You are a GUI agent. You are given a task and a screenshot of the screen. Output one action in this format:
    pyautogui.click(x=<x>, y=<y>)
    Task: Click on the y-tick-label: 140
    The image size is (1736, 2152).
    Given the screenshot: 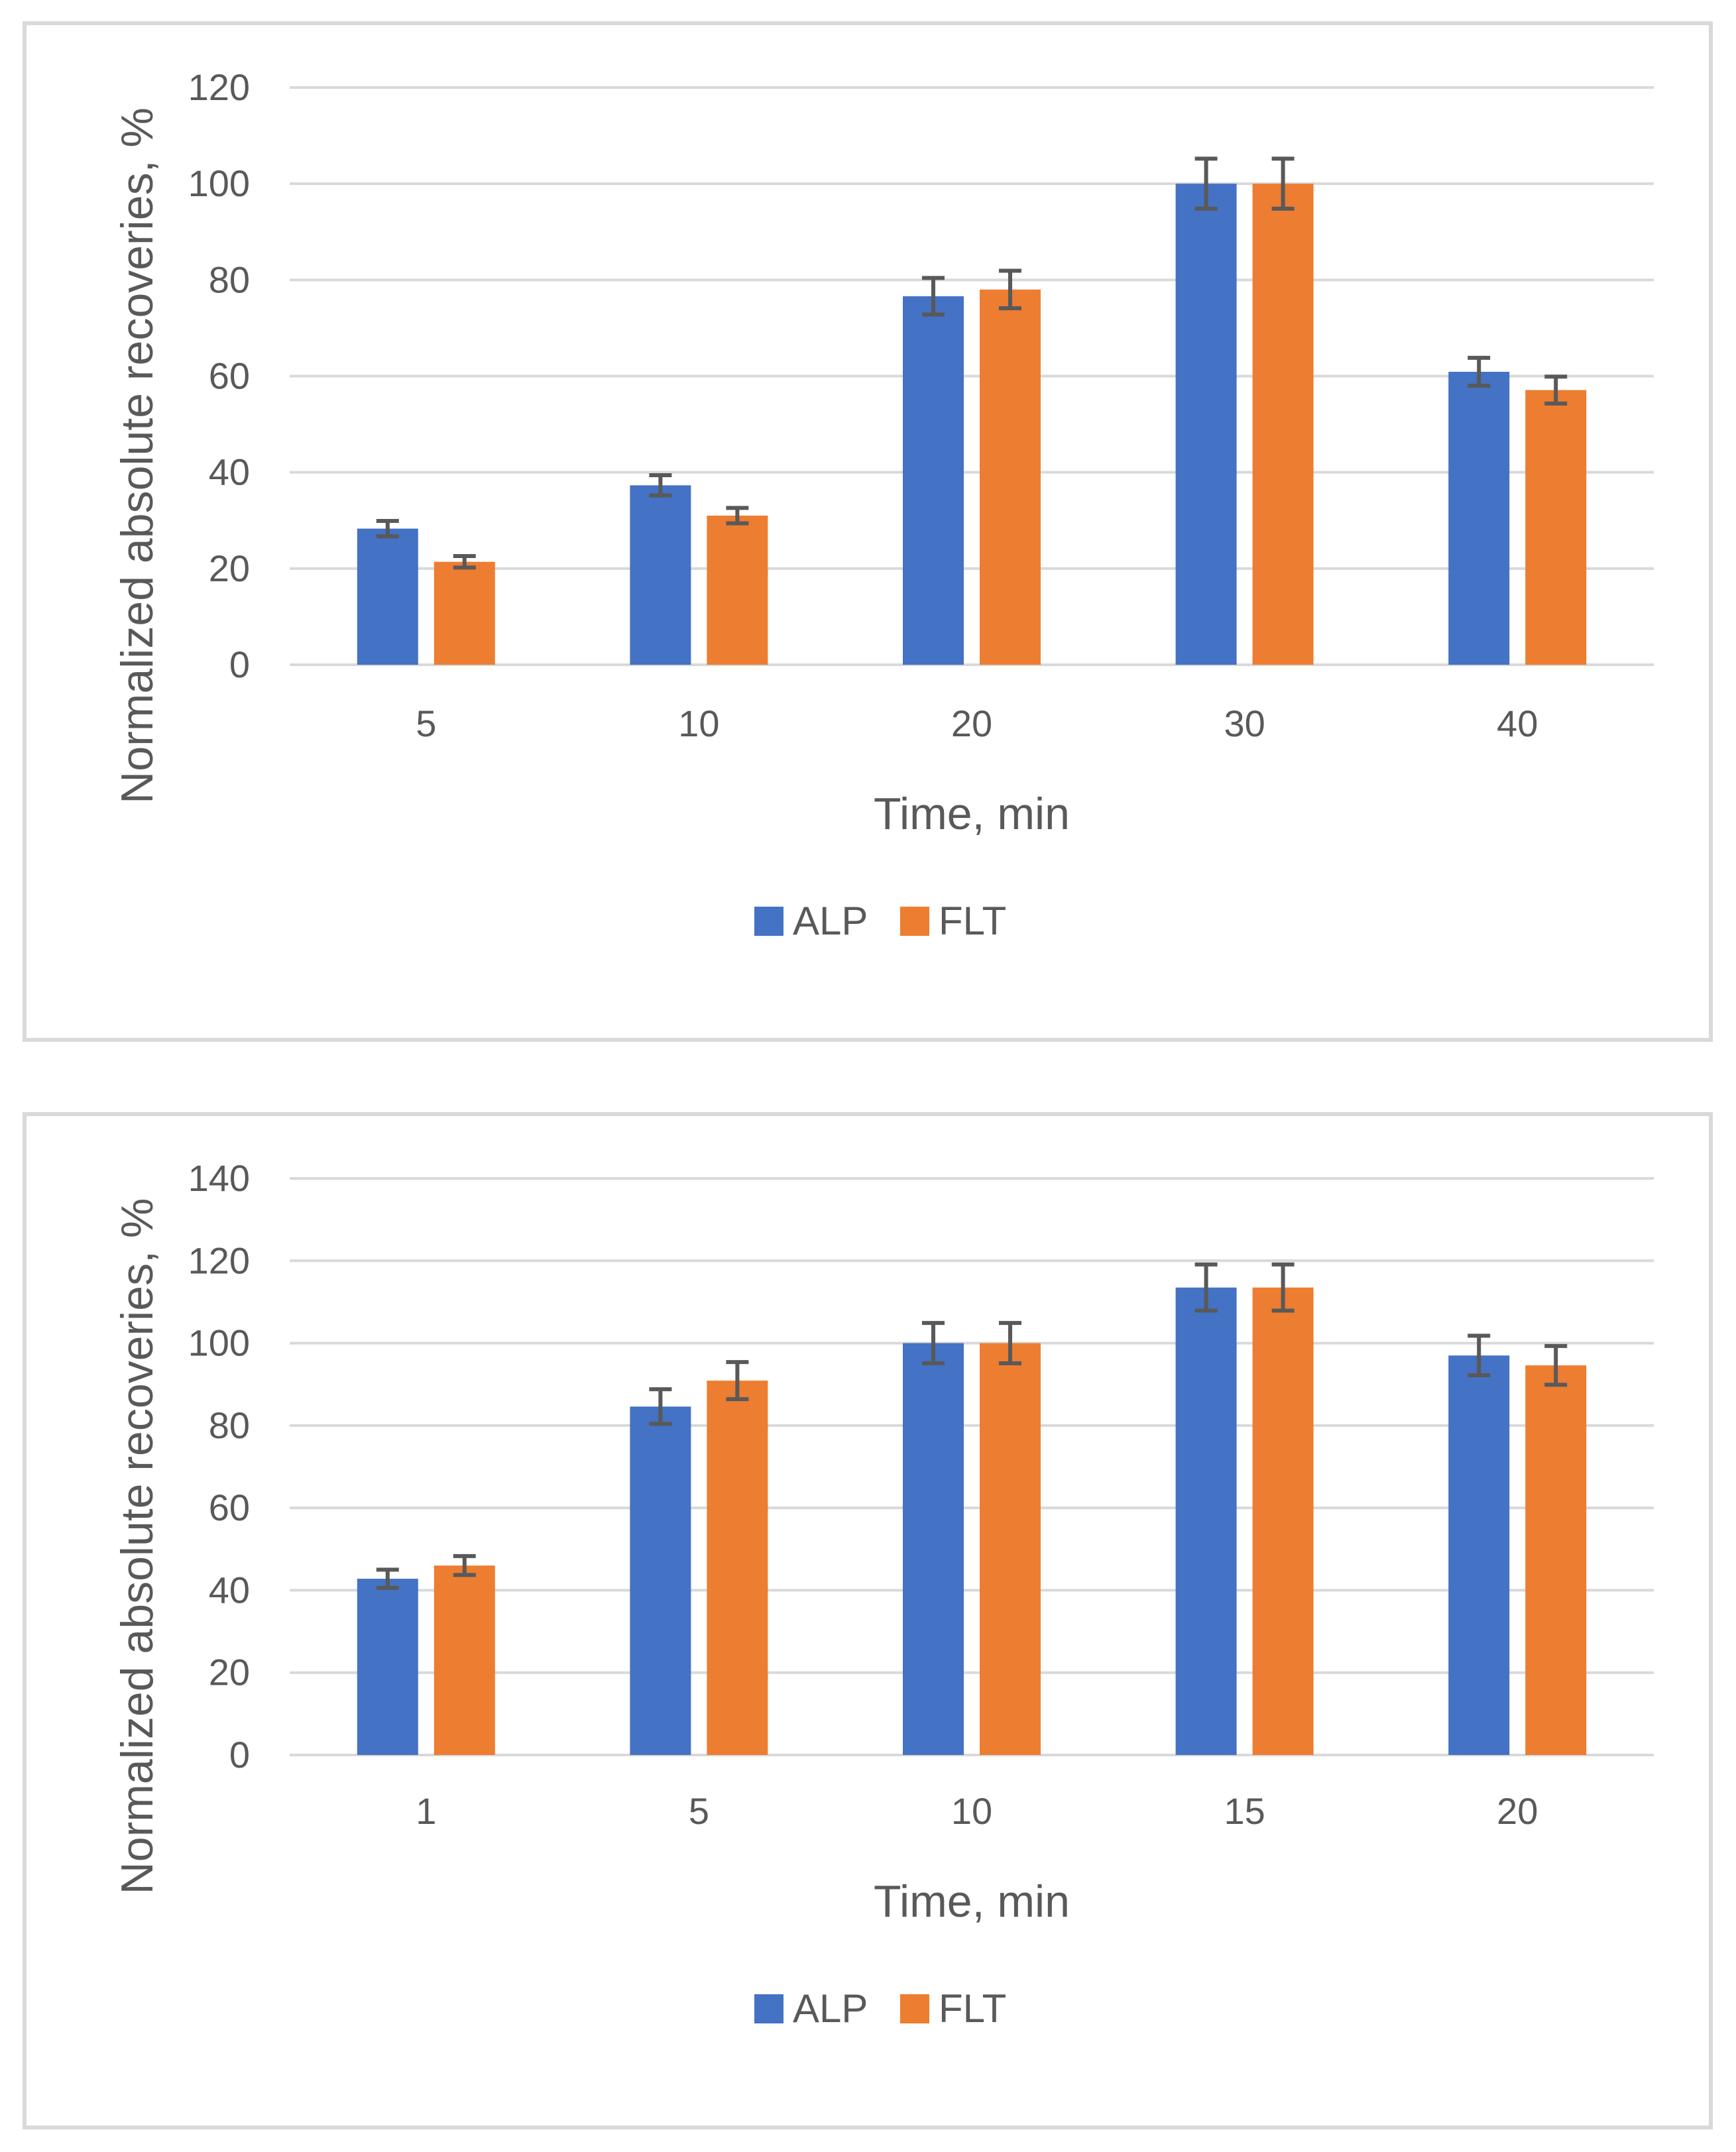 What is the action you would take?
    pyautogui.click(x=219, y=1178)
    